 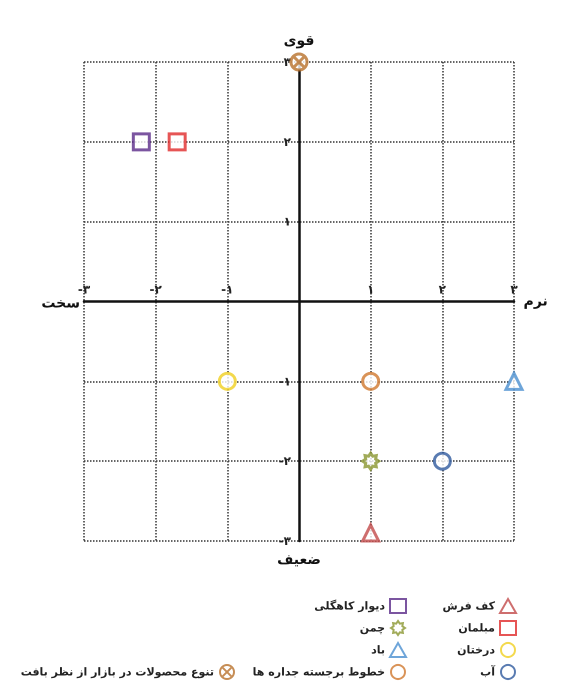 What do you see at coordinates (350, 606) in the screenshot?
I see `legend-label: دیوار کاهگلی` at bounding box center [350, 606].